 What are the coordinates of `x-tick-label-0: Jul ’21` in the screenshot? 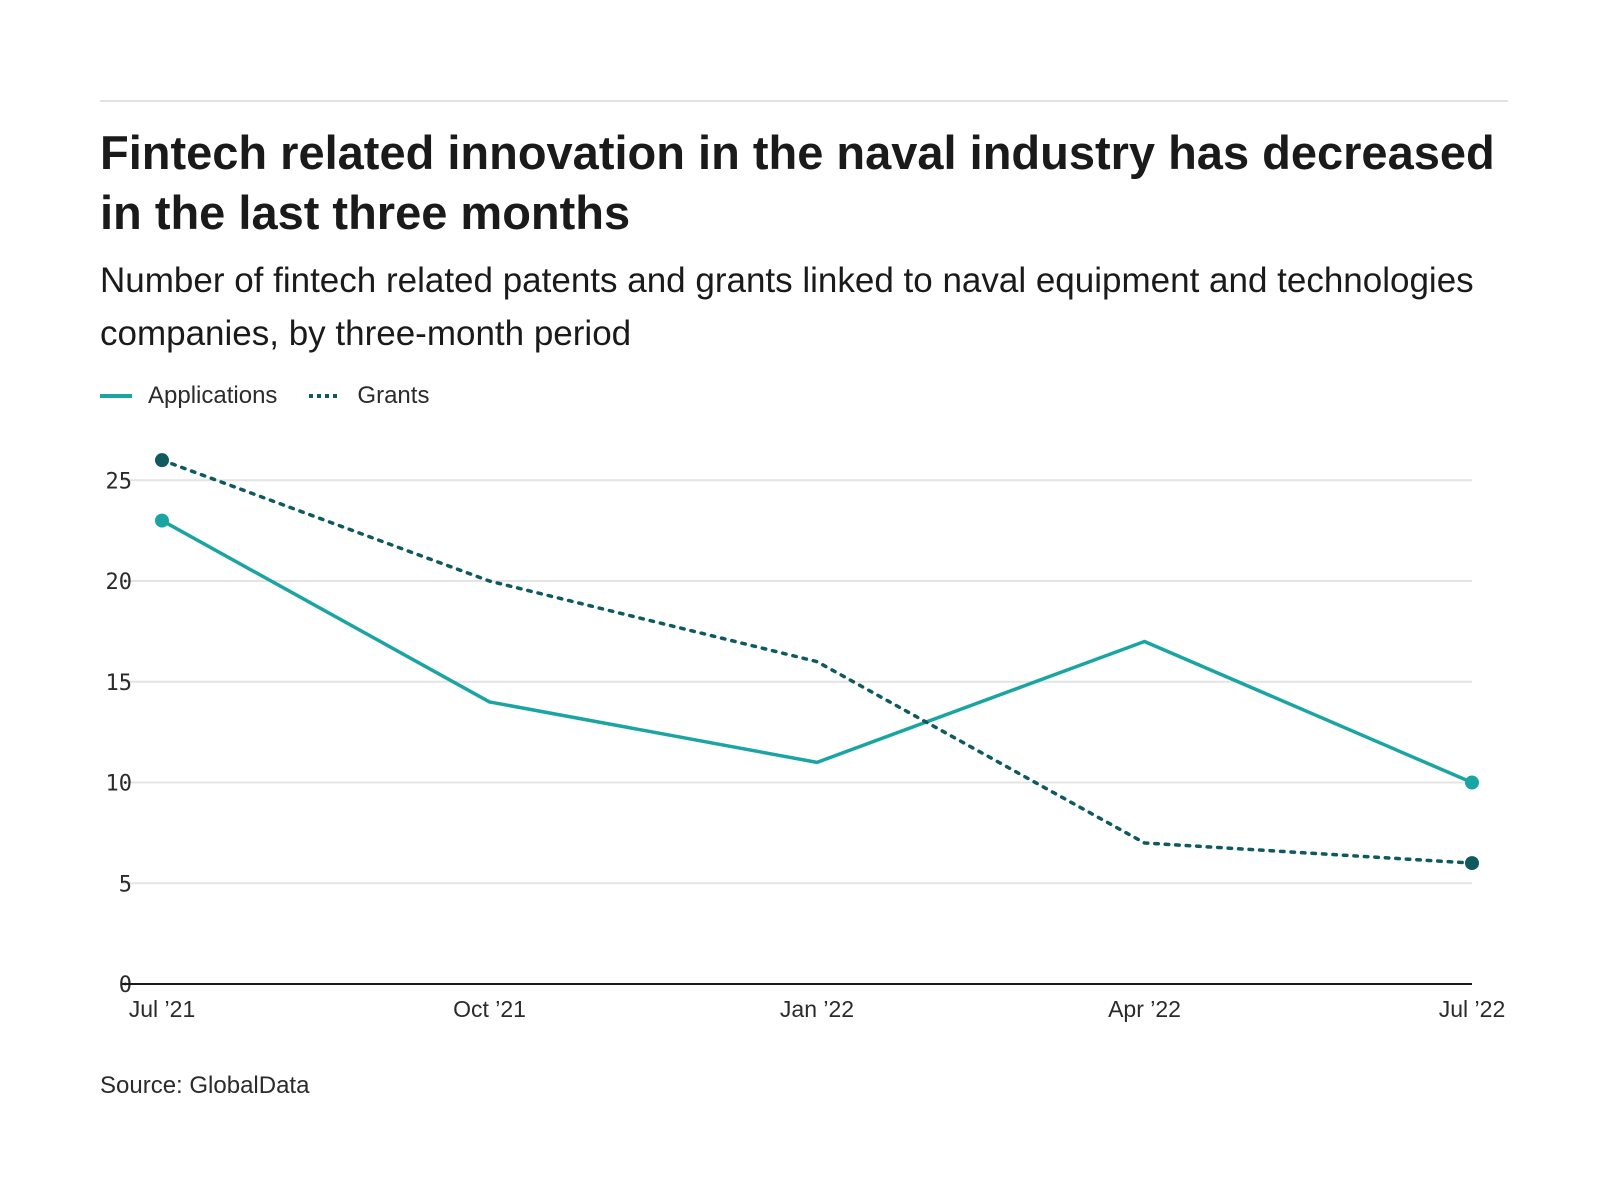 It's located at (162, 1009).